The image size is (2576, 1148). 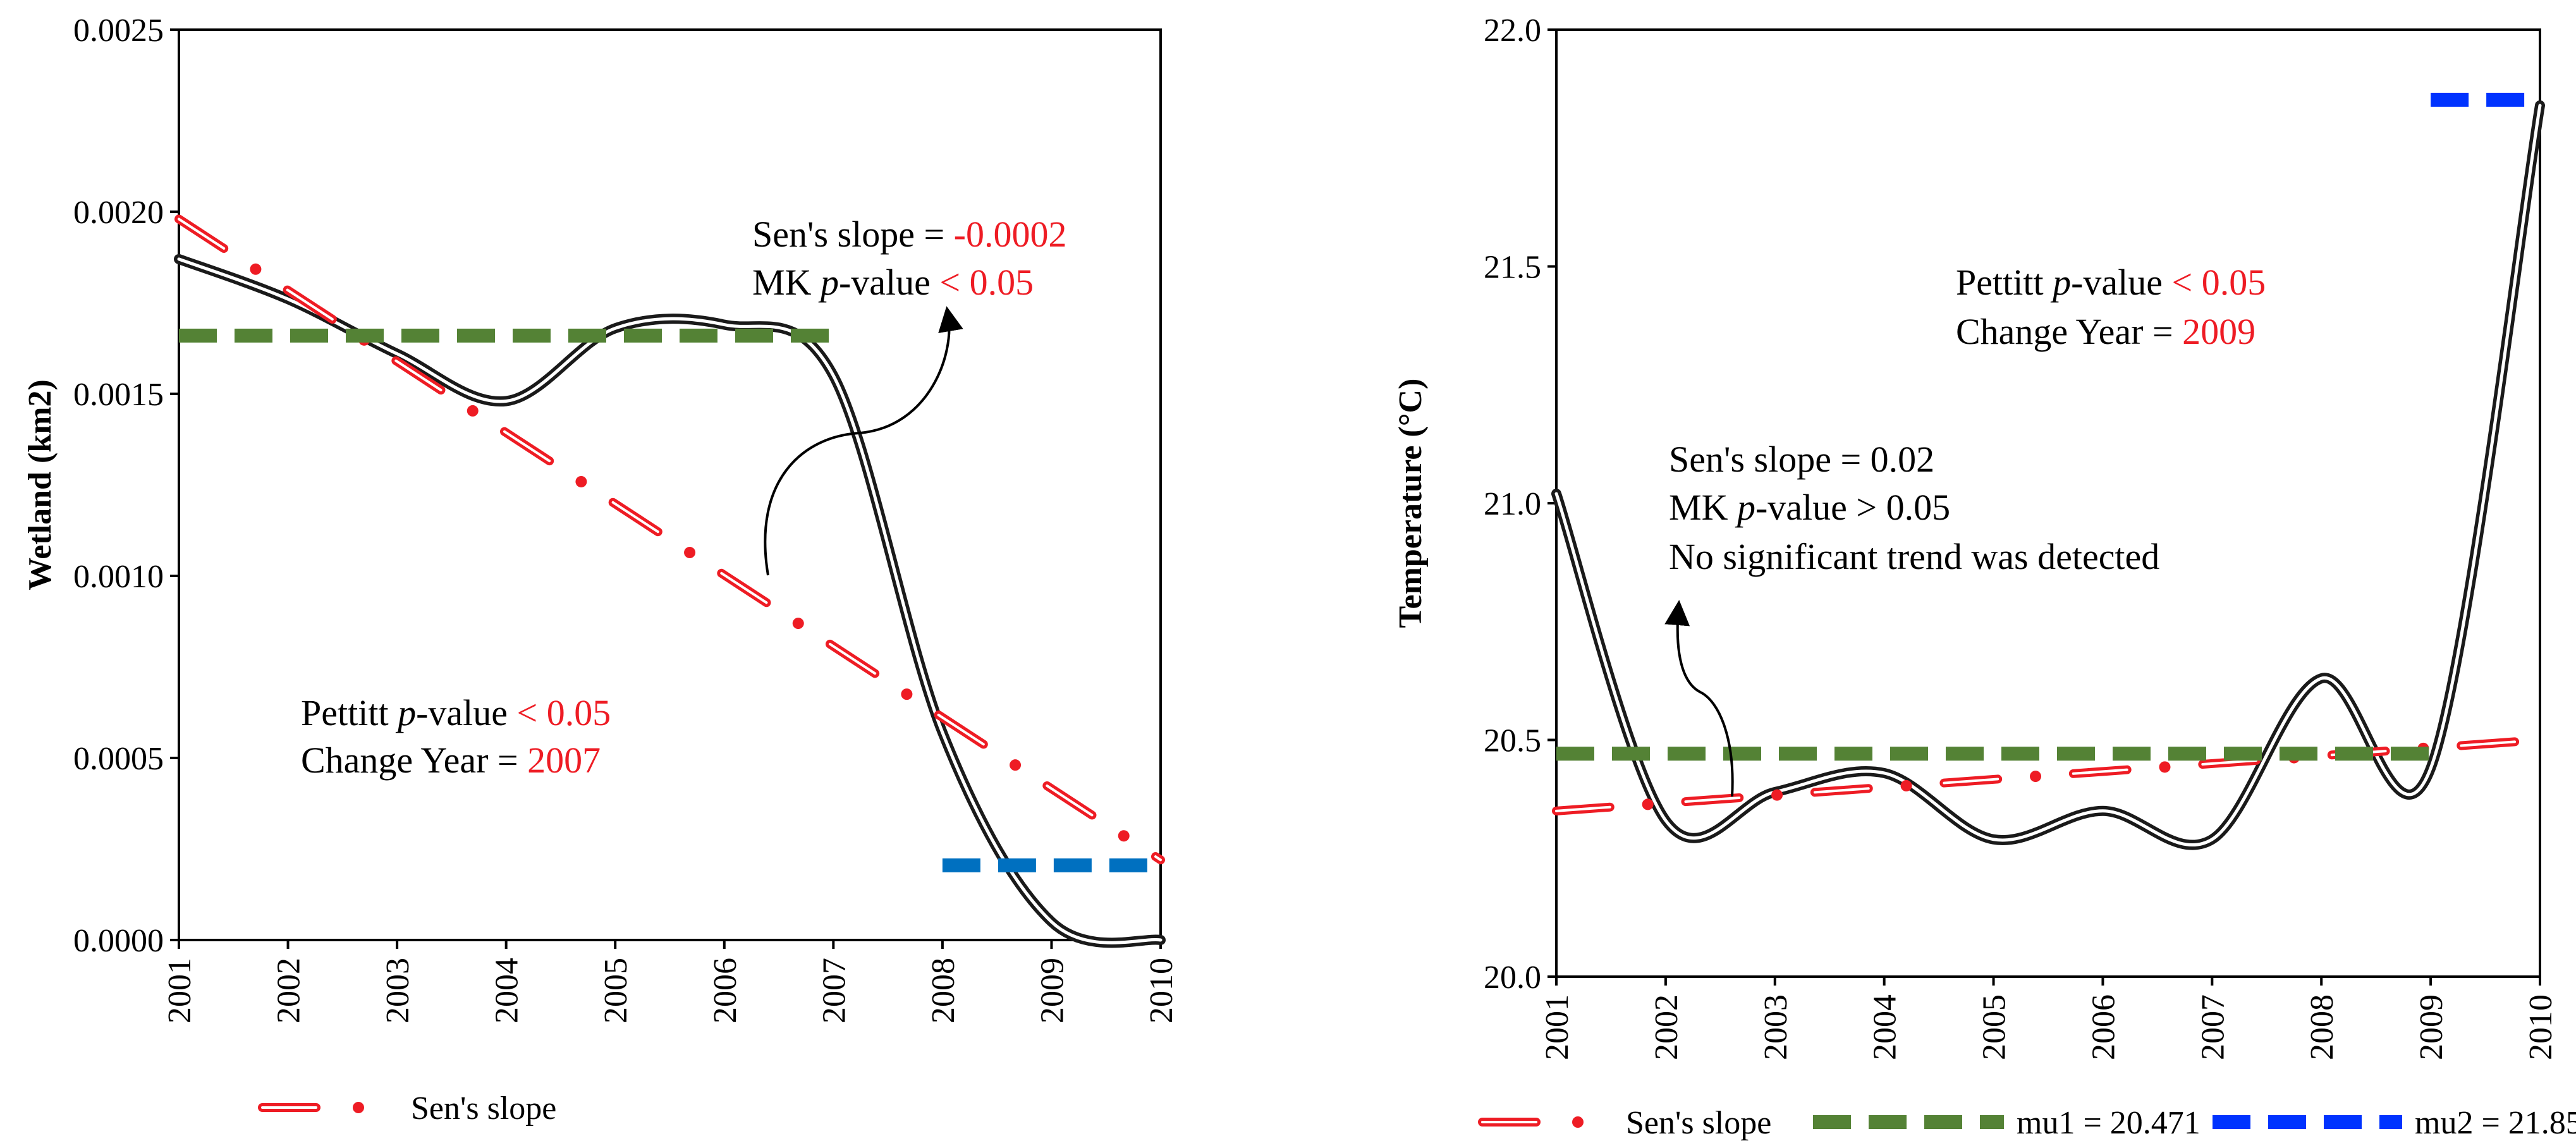 What do you see at coordinates (118, 31) in the screenshot?
I see `y-tick-label: 0.0025` at bounding box center [118, 31].